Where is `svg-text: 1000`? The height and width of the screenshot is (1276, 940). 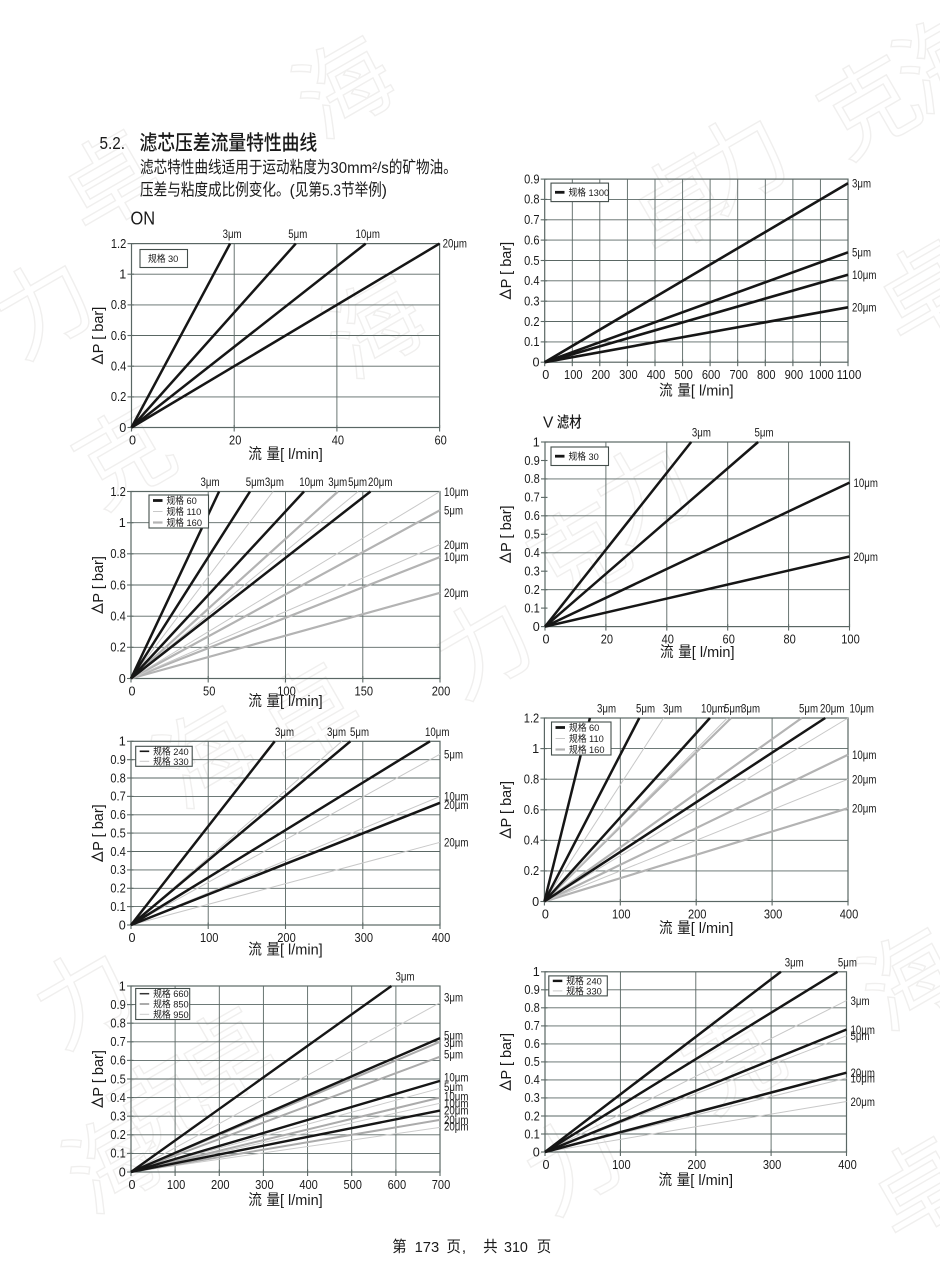
svg-text: 1000 is located at coordinates (821, 375).